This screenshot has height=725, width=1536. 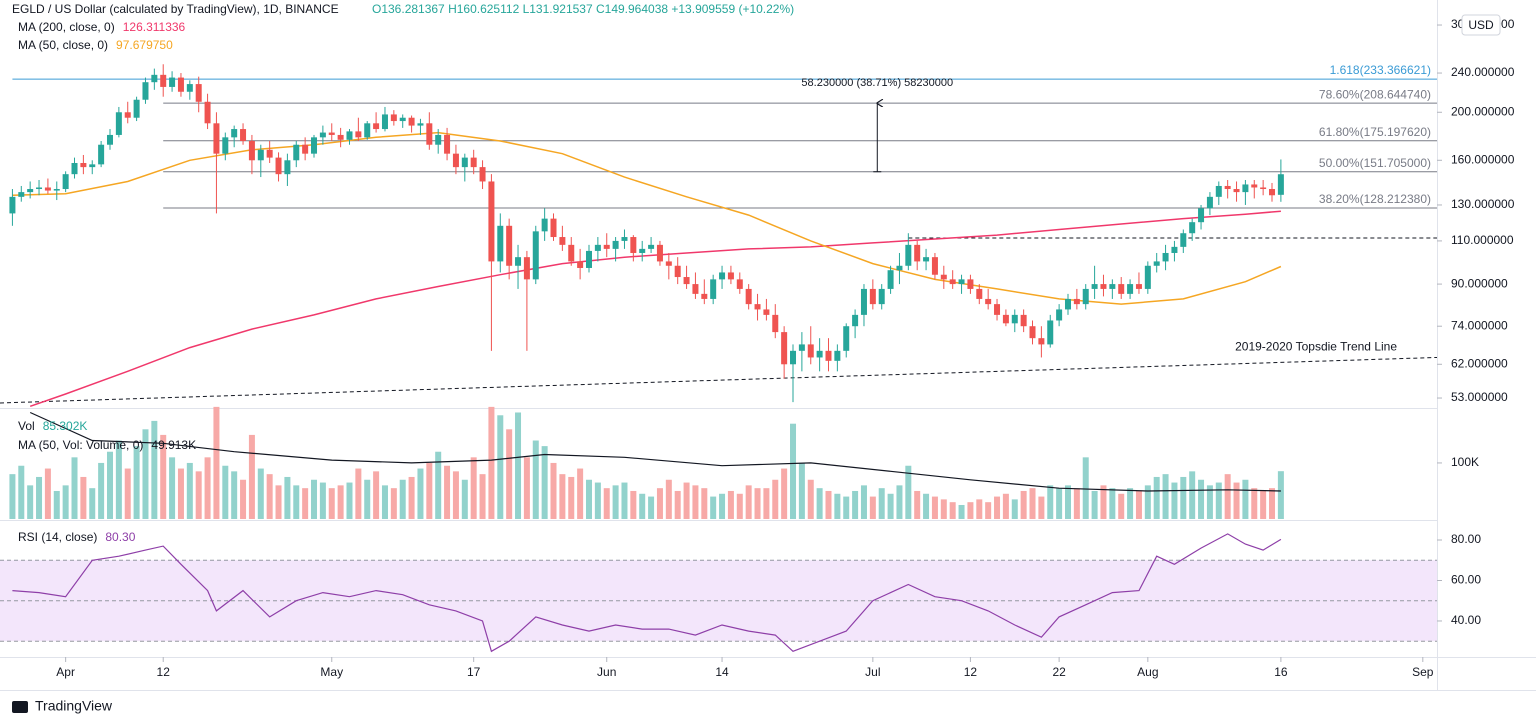 I want to click on y-tick-label: 130.000000, so click(x=1483, y=204).